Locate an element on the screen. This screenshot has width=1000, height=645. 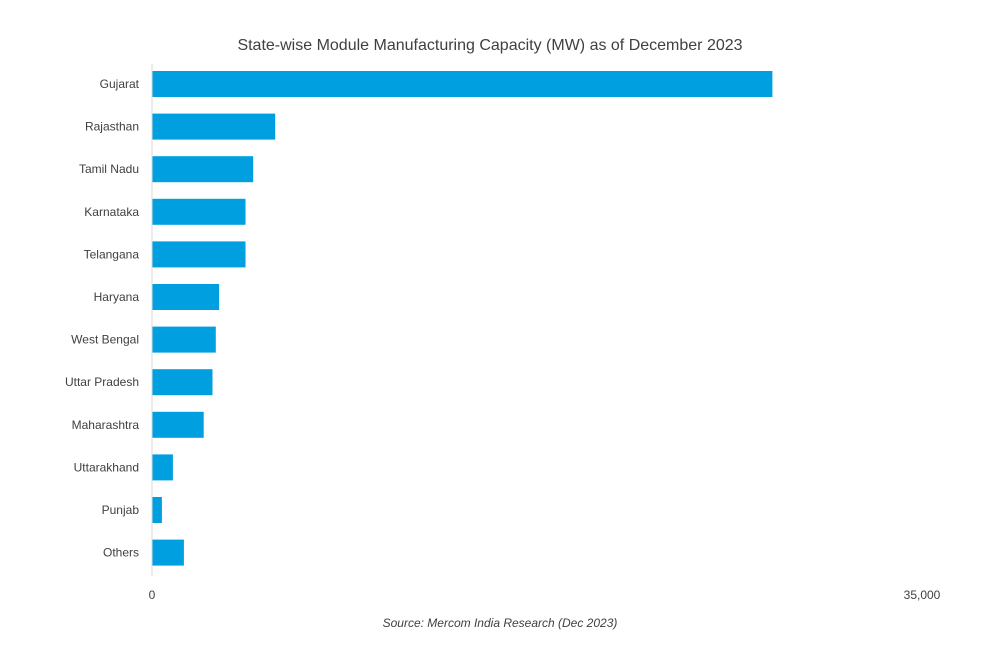
bar-west-bengal is located at coordinates (184, 339).